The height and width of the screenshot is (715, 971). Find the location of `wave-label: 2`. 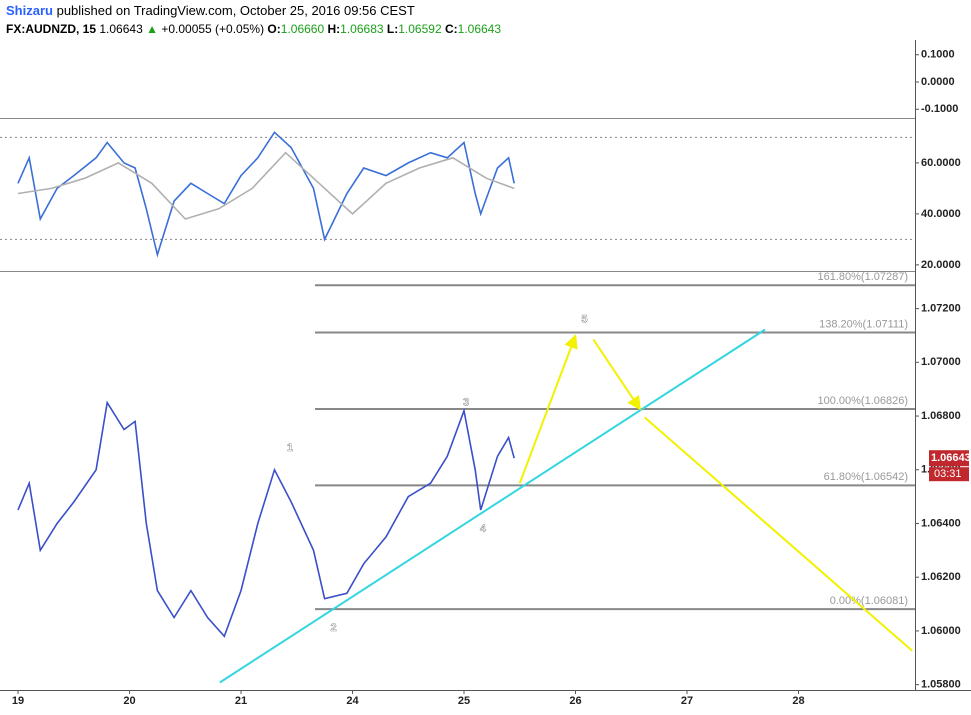

wave-label: 2 is located at coordinates (334, 628).